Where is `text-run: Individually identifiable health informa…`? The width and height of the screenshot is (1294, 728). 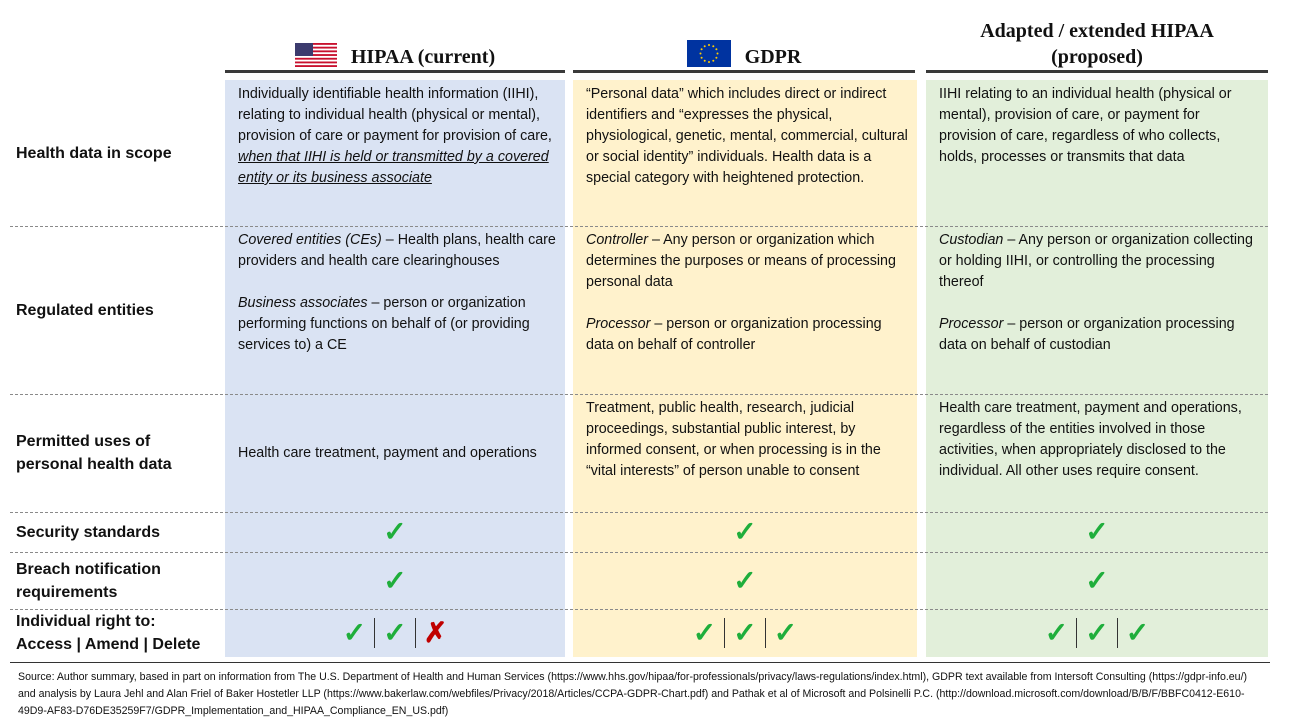
text-run: Individually identifiable health informa… is located at coordinates (395, 115).